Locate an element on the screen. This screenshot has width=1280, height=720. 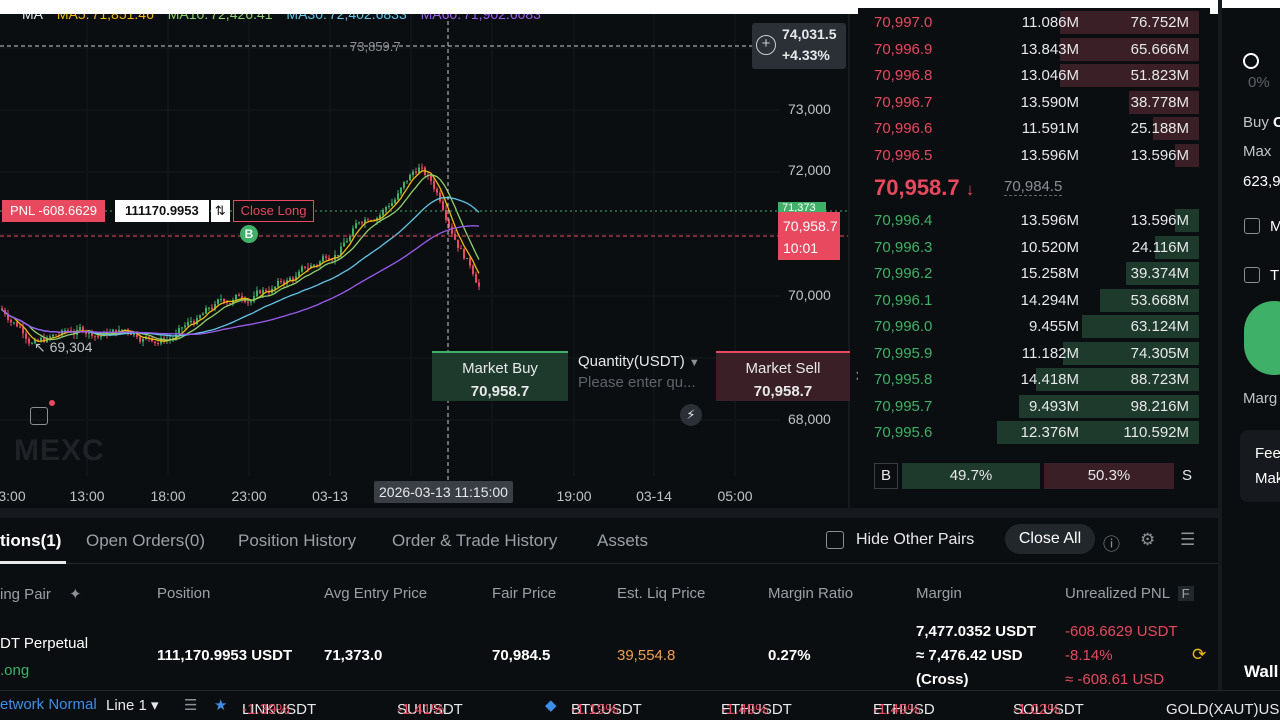
ma5-value: 71,851.46 is located at coordinates (122, 18).